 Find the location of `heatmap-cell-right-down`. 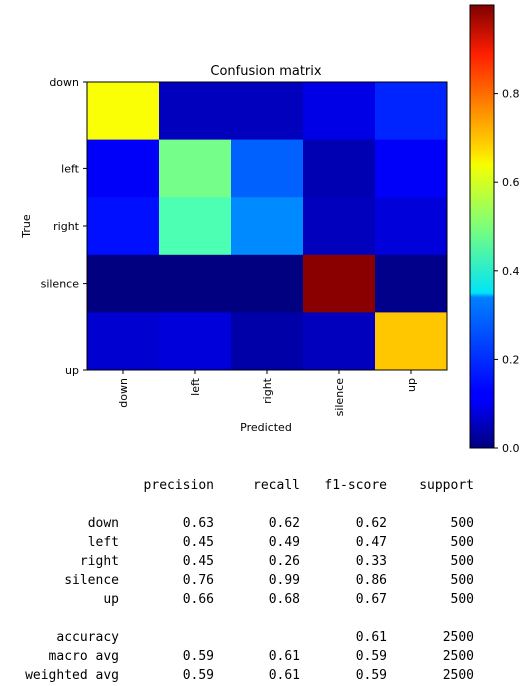

heatmap-cell-right-down is located at coordinates (123, 226).